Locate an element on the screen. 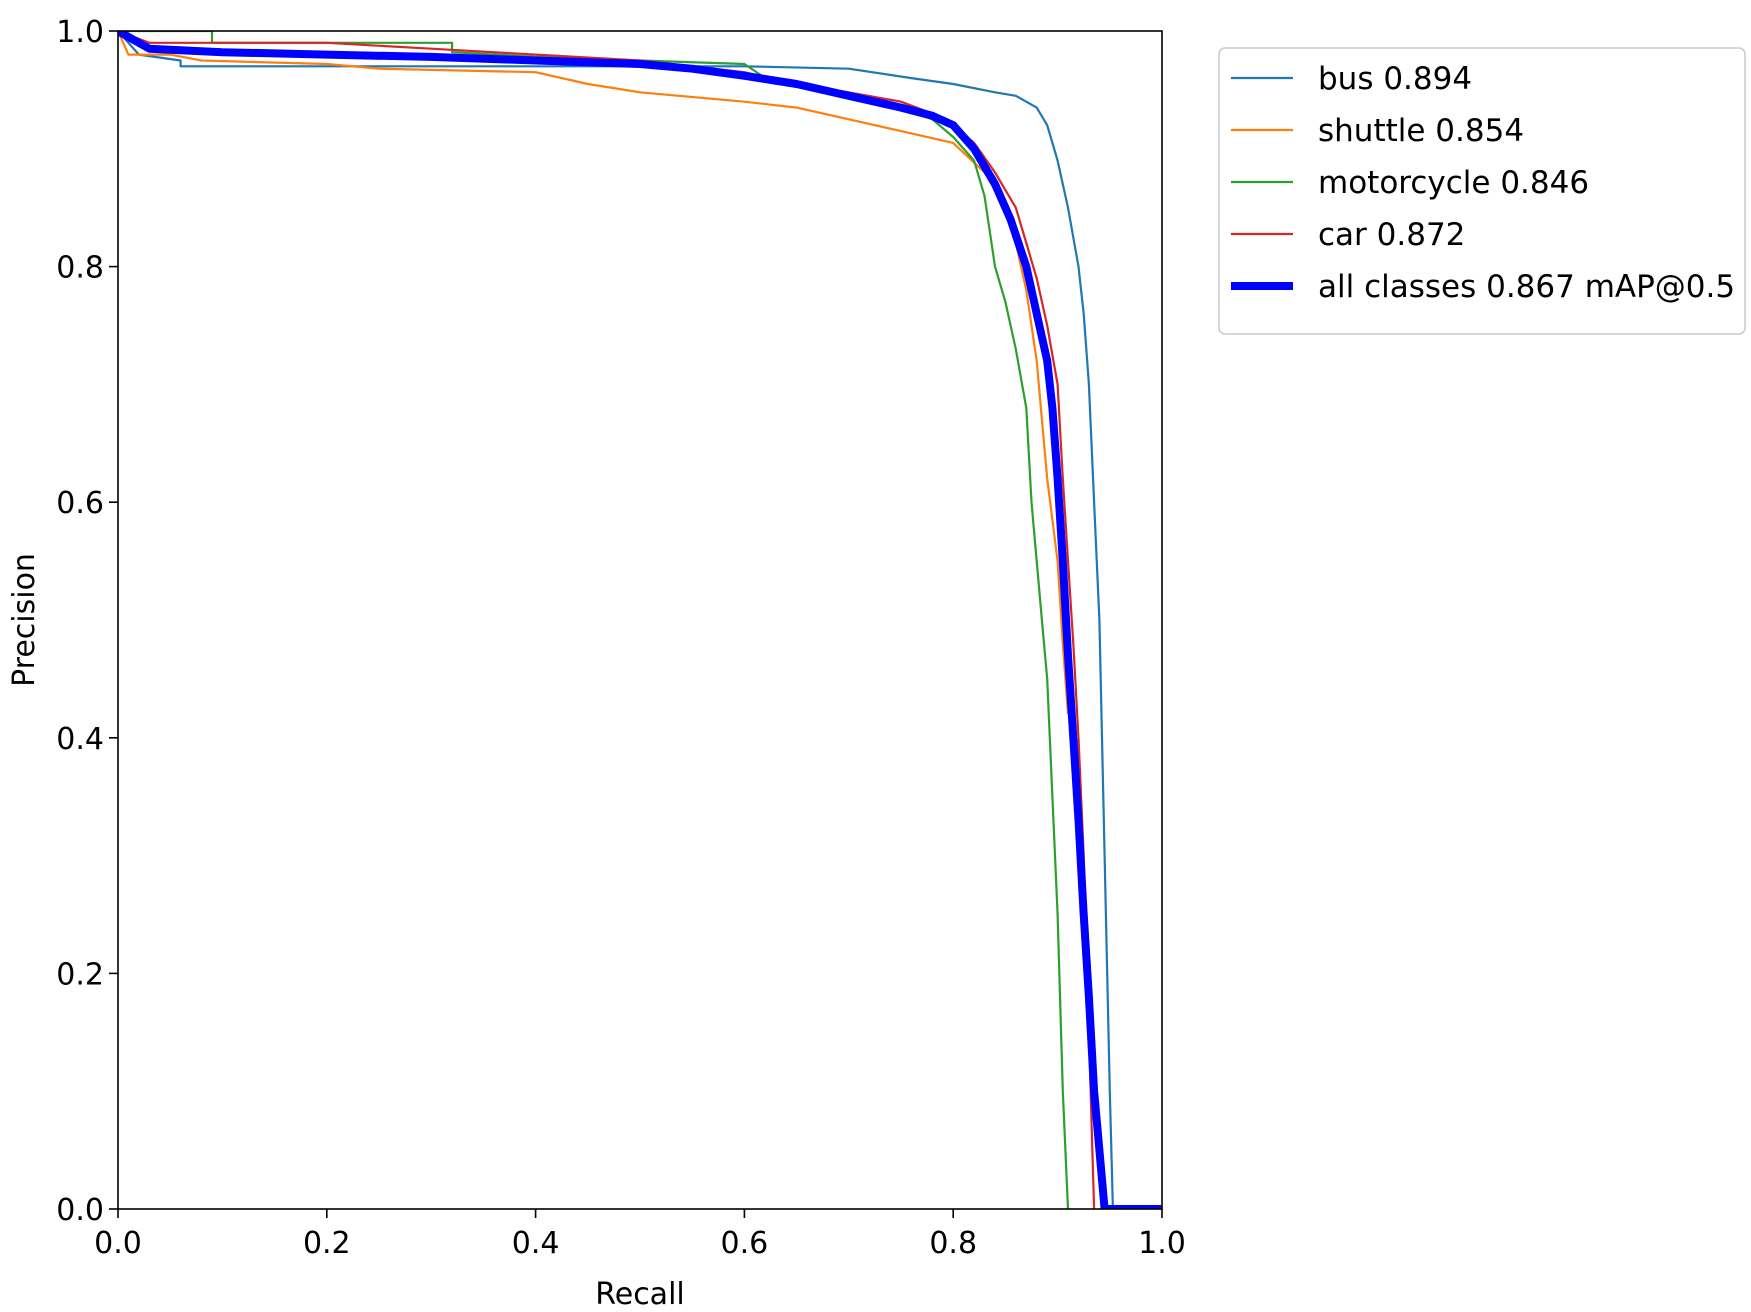 The image size is (1751, 1312). x-axis-title: Recall is located at coordinates (640, 1294).